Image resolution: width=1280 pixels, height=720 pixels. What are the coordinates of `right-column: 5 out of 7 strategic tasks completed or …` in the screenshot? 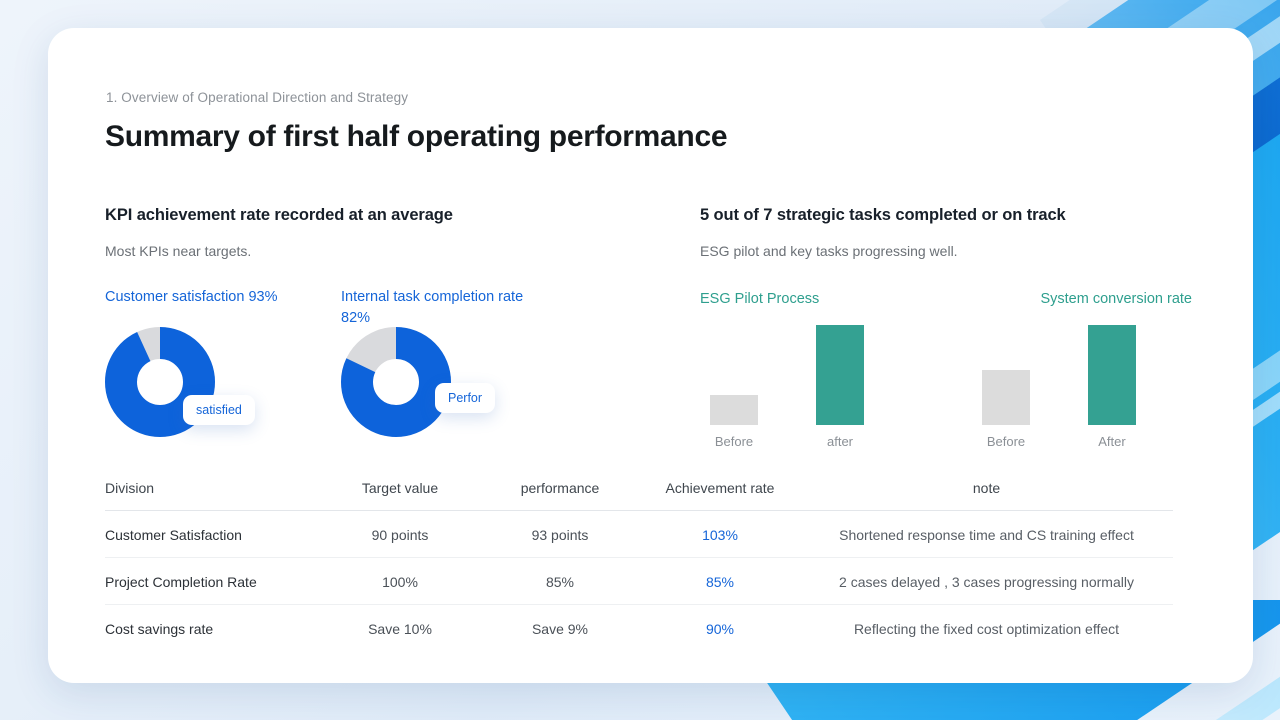 It's located at (950, 327).